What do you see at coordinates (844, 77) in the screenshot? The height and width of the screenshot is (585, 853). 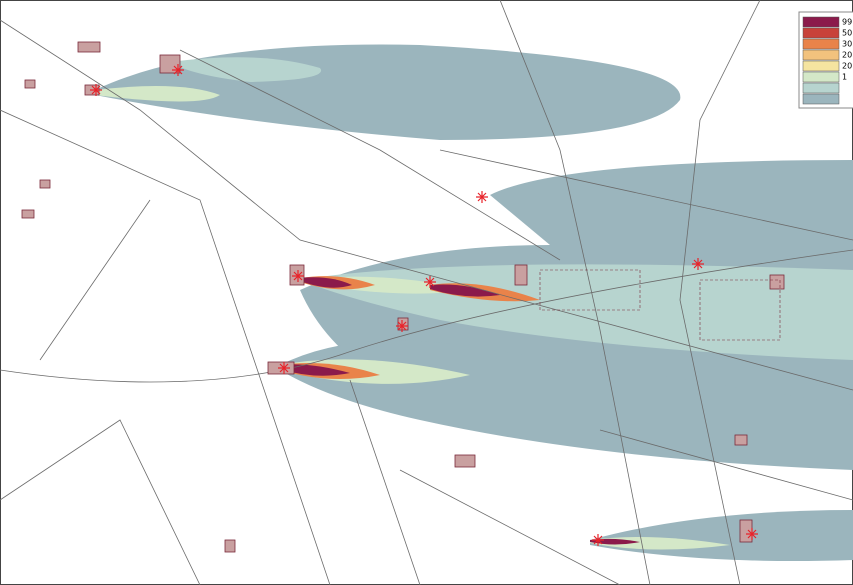 I see `legend-label: 1` at bounding box center [844, 77].